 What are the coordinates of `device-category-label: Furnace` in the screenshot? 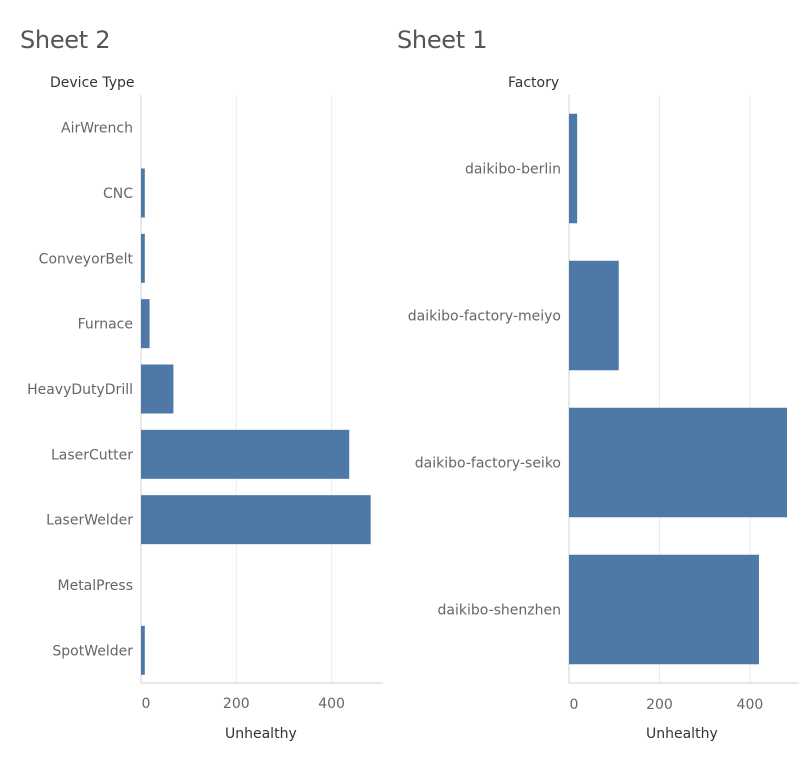 It's located at (105, 325).